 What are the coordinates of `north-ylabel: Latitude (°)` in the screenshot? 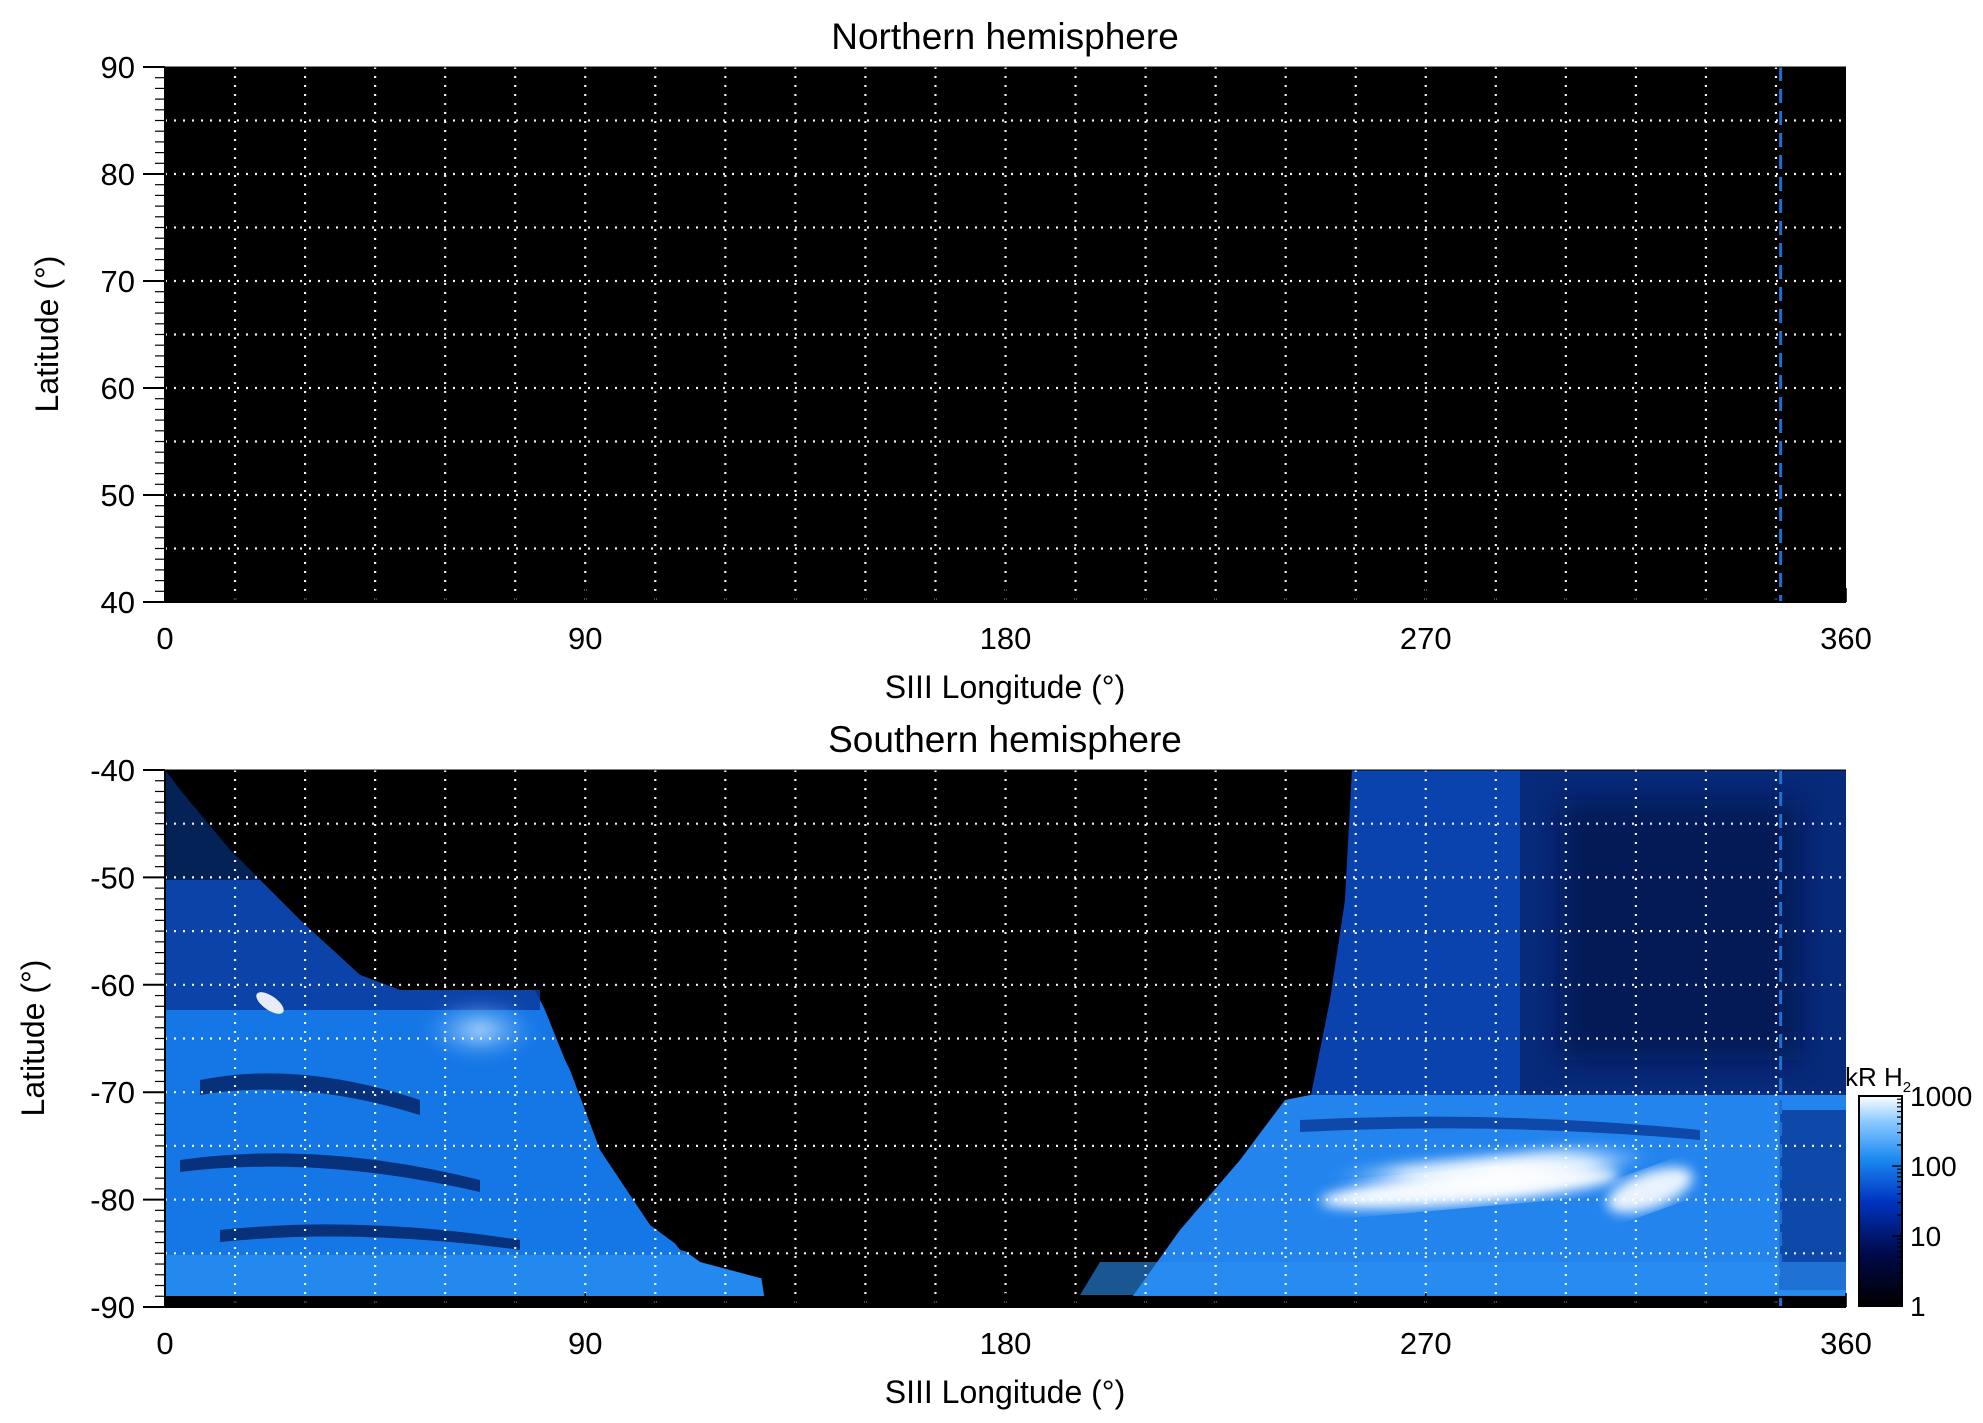 It's located at (47, 334).